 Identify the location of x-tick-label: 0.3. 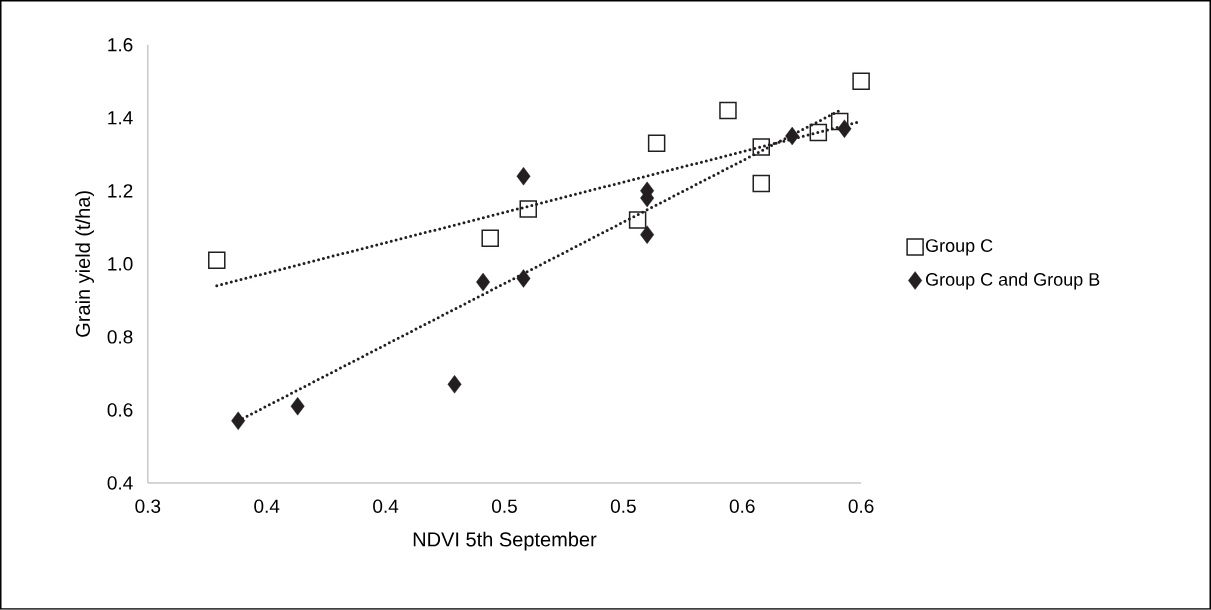
(148, 506).